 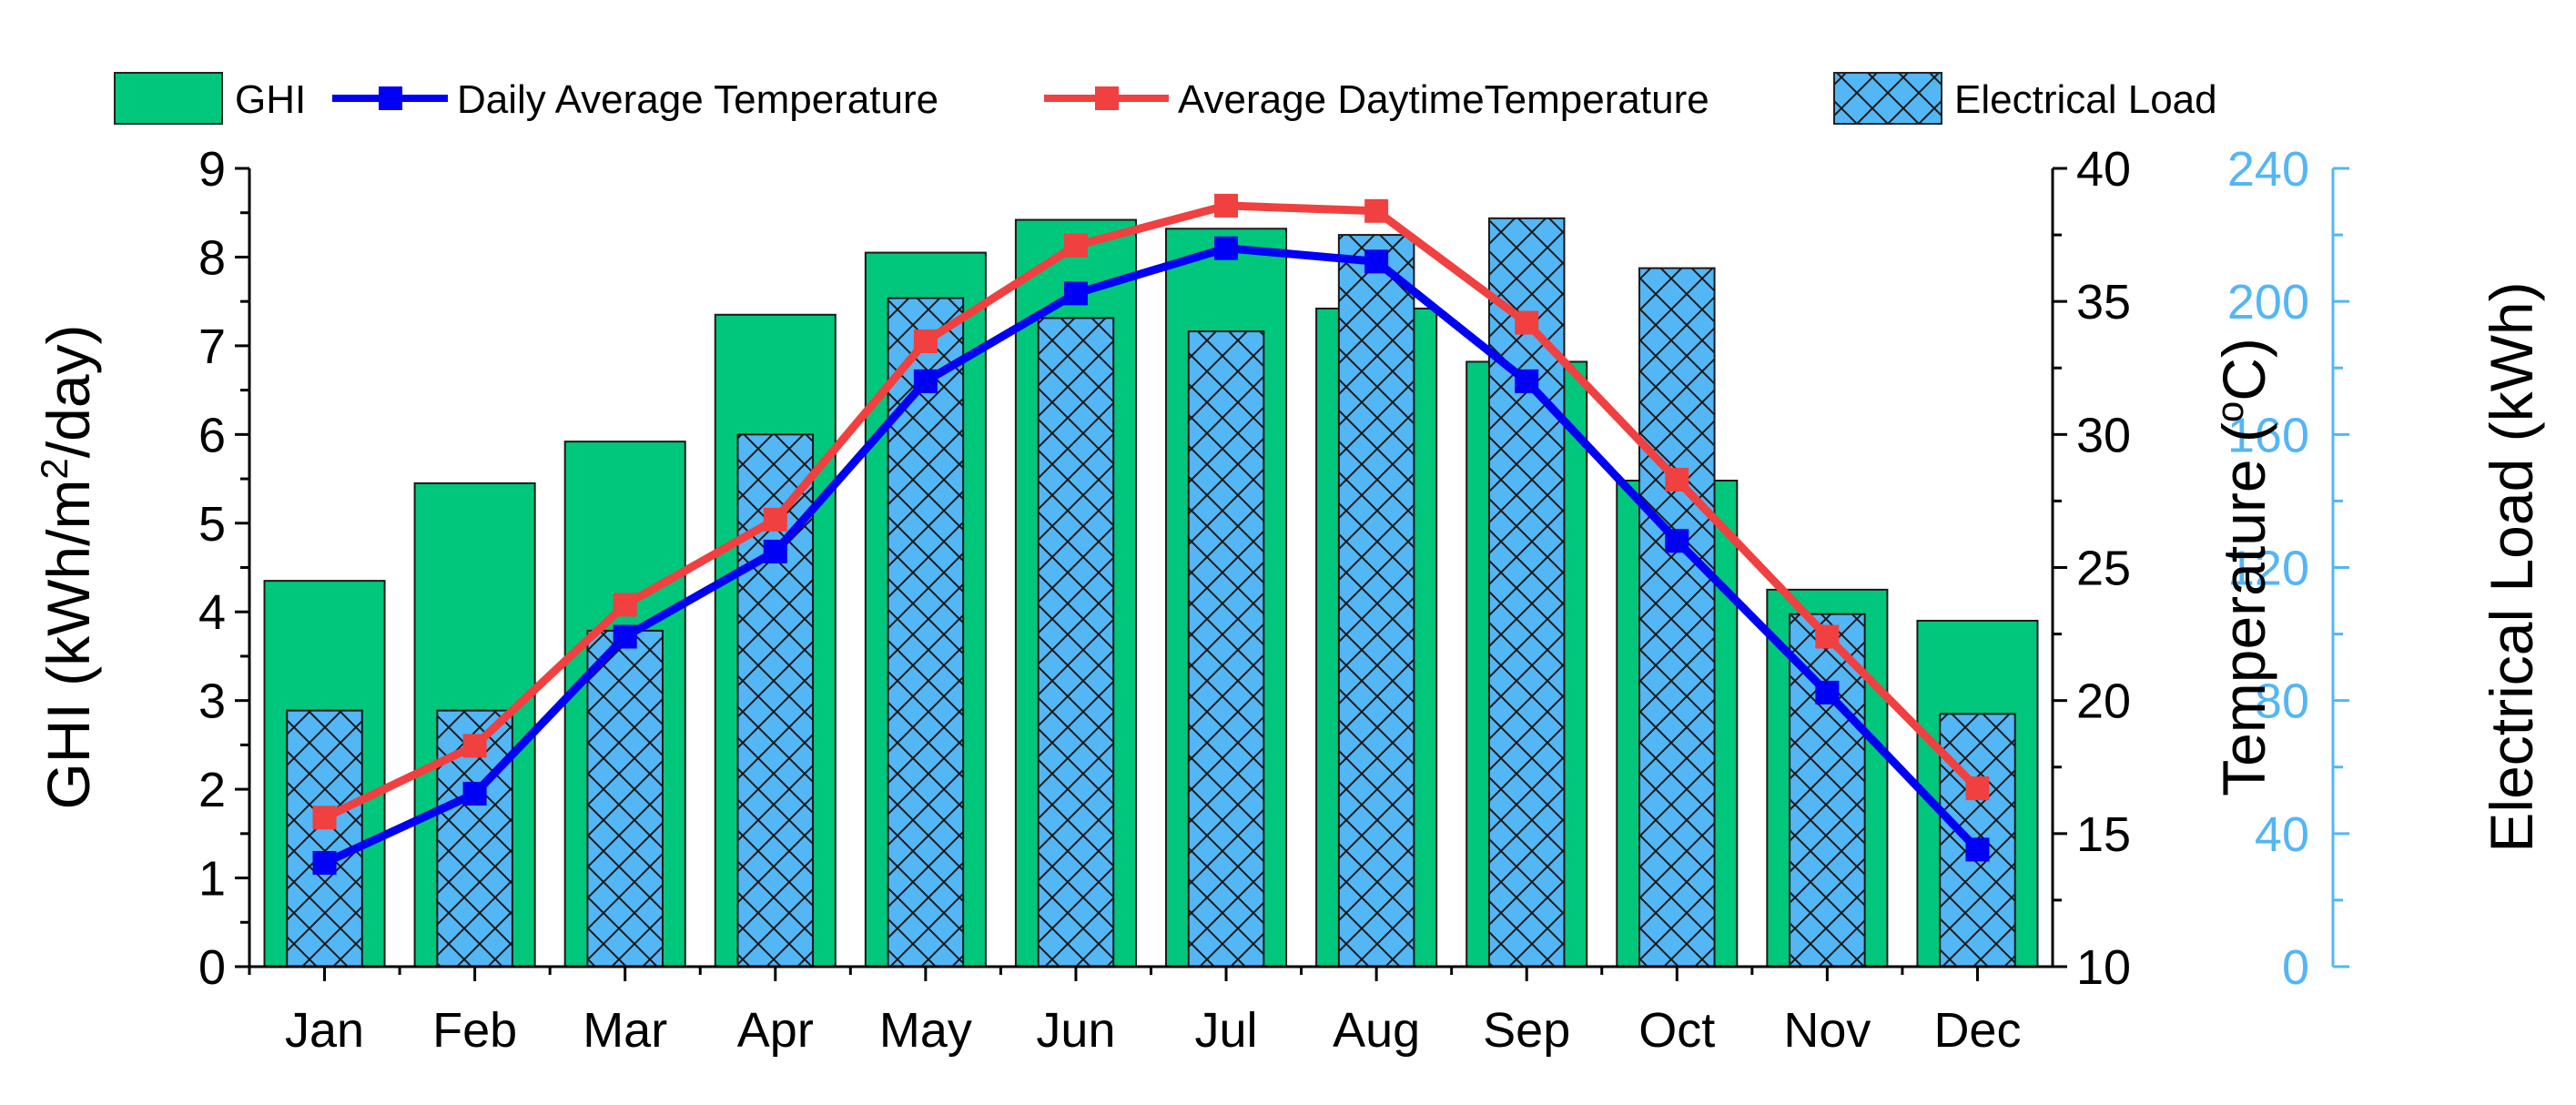 What do you see at coordinates (390, 98) in the screenshot?
I see `legend-daily-marker` at bounding box center [390, 98].